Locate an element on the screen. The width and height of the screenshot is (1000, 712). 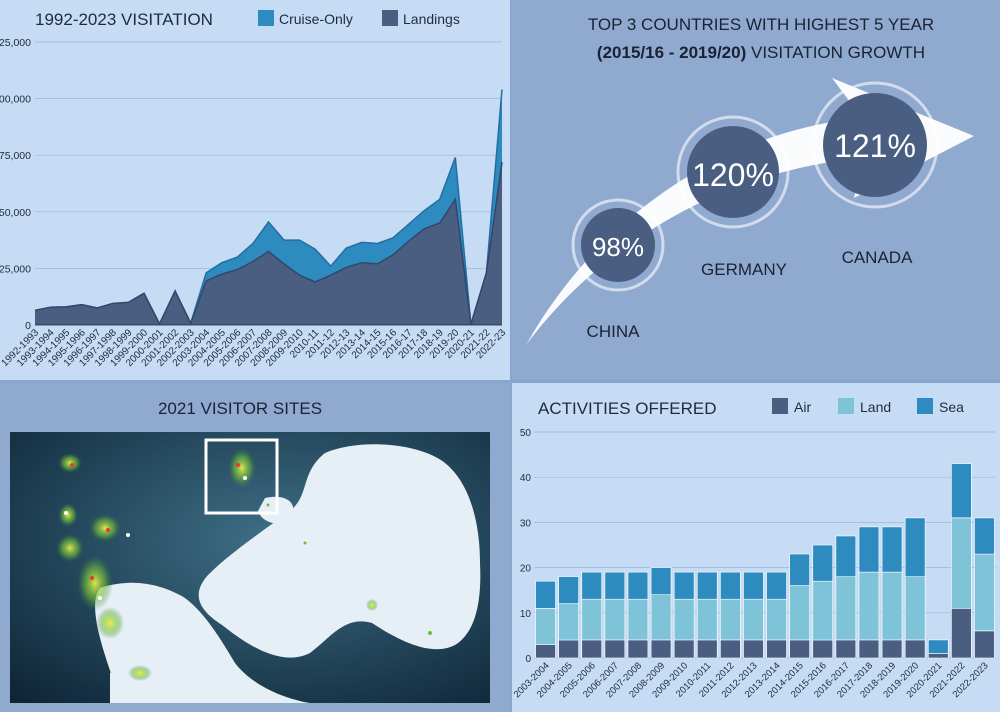
bar-land-2015-2016 is located at coordinates (822, 610).